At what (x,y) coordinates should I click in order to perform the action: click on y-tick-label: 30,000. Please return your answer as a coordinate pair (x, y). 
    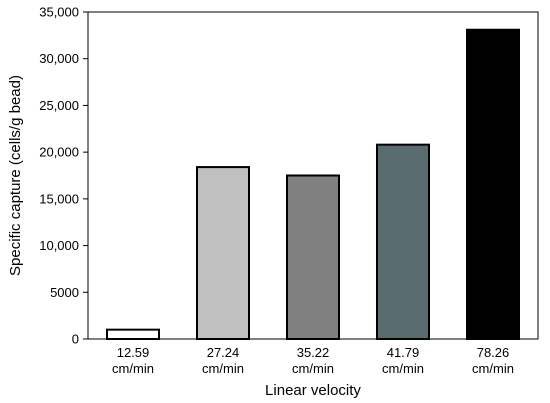
    Looking at the image, I should click on (59, 58).